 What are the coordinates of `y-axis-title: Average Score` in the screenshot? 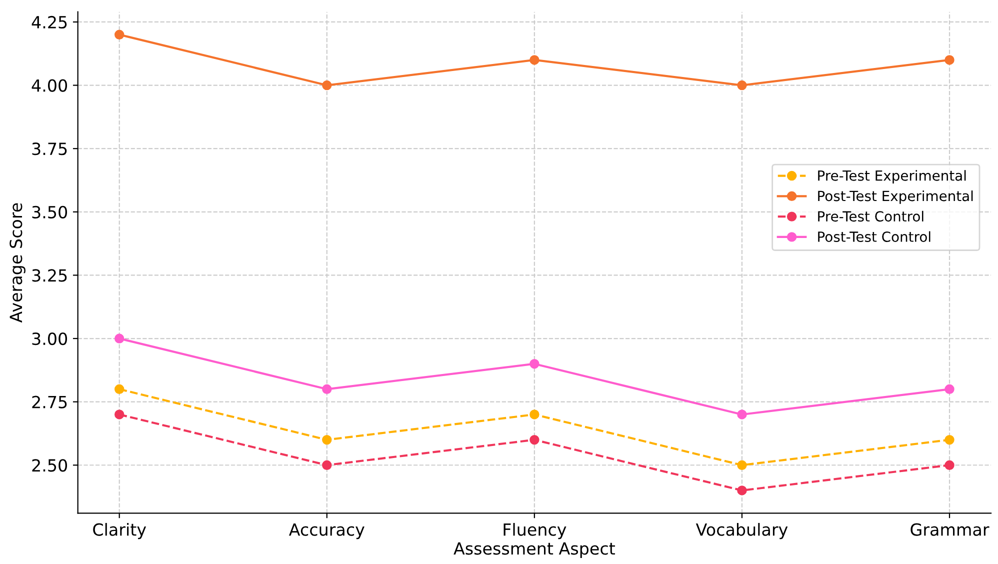 It's located at (18, 263).